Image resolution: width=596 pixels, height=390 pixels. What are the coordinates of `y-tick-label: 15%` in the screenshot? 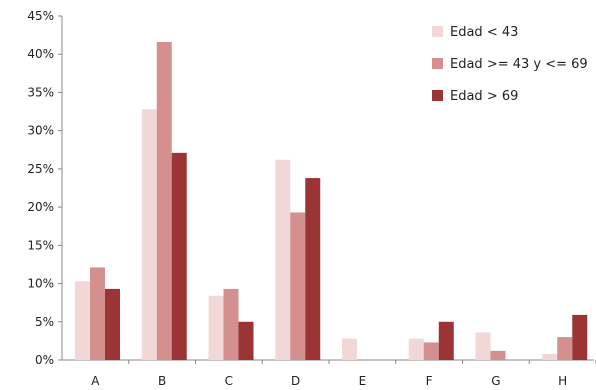 It's located at (40, 245).